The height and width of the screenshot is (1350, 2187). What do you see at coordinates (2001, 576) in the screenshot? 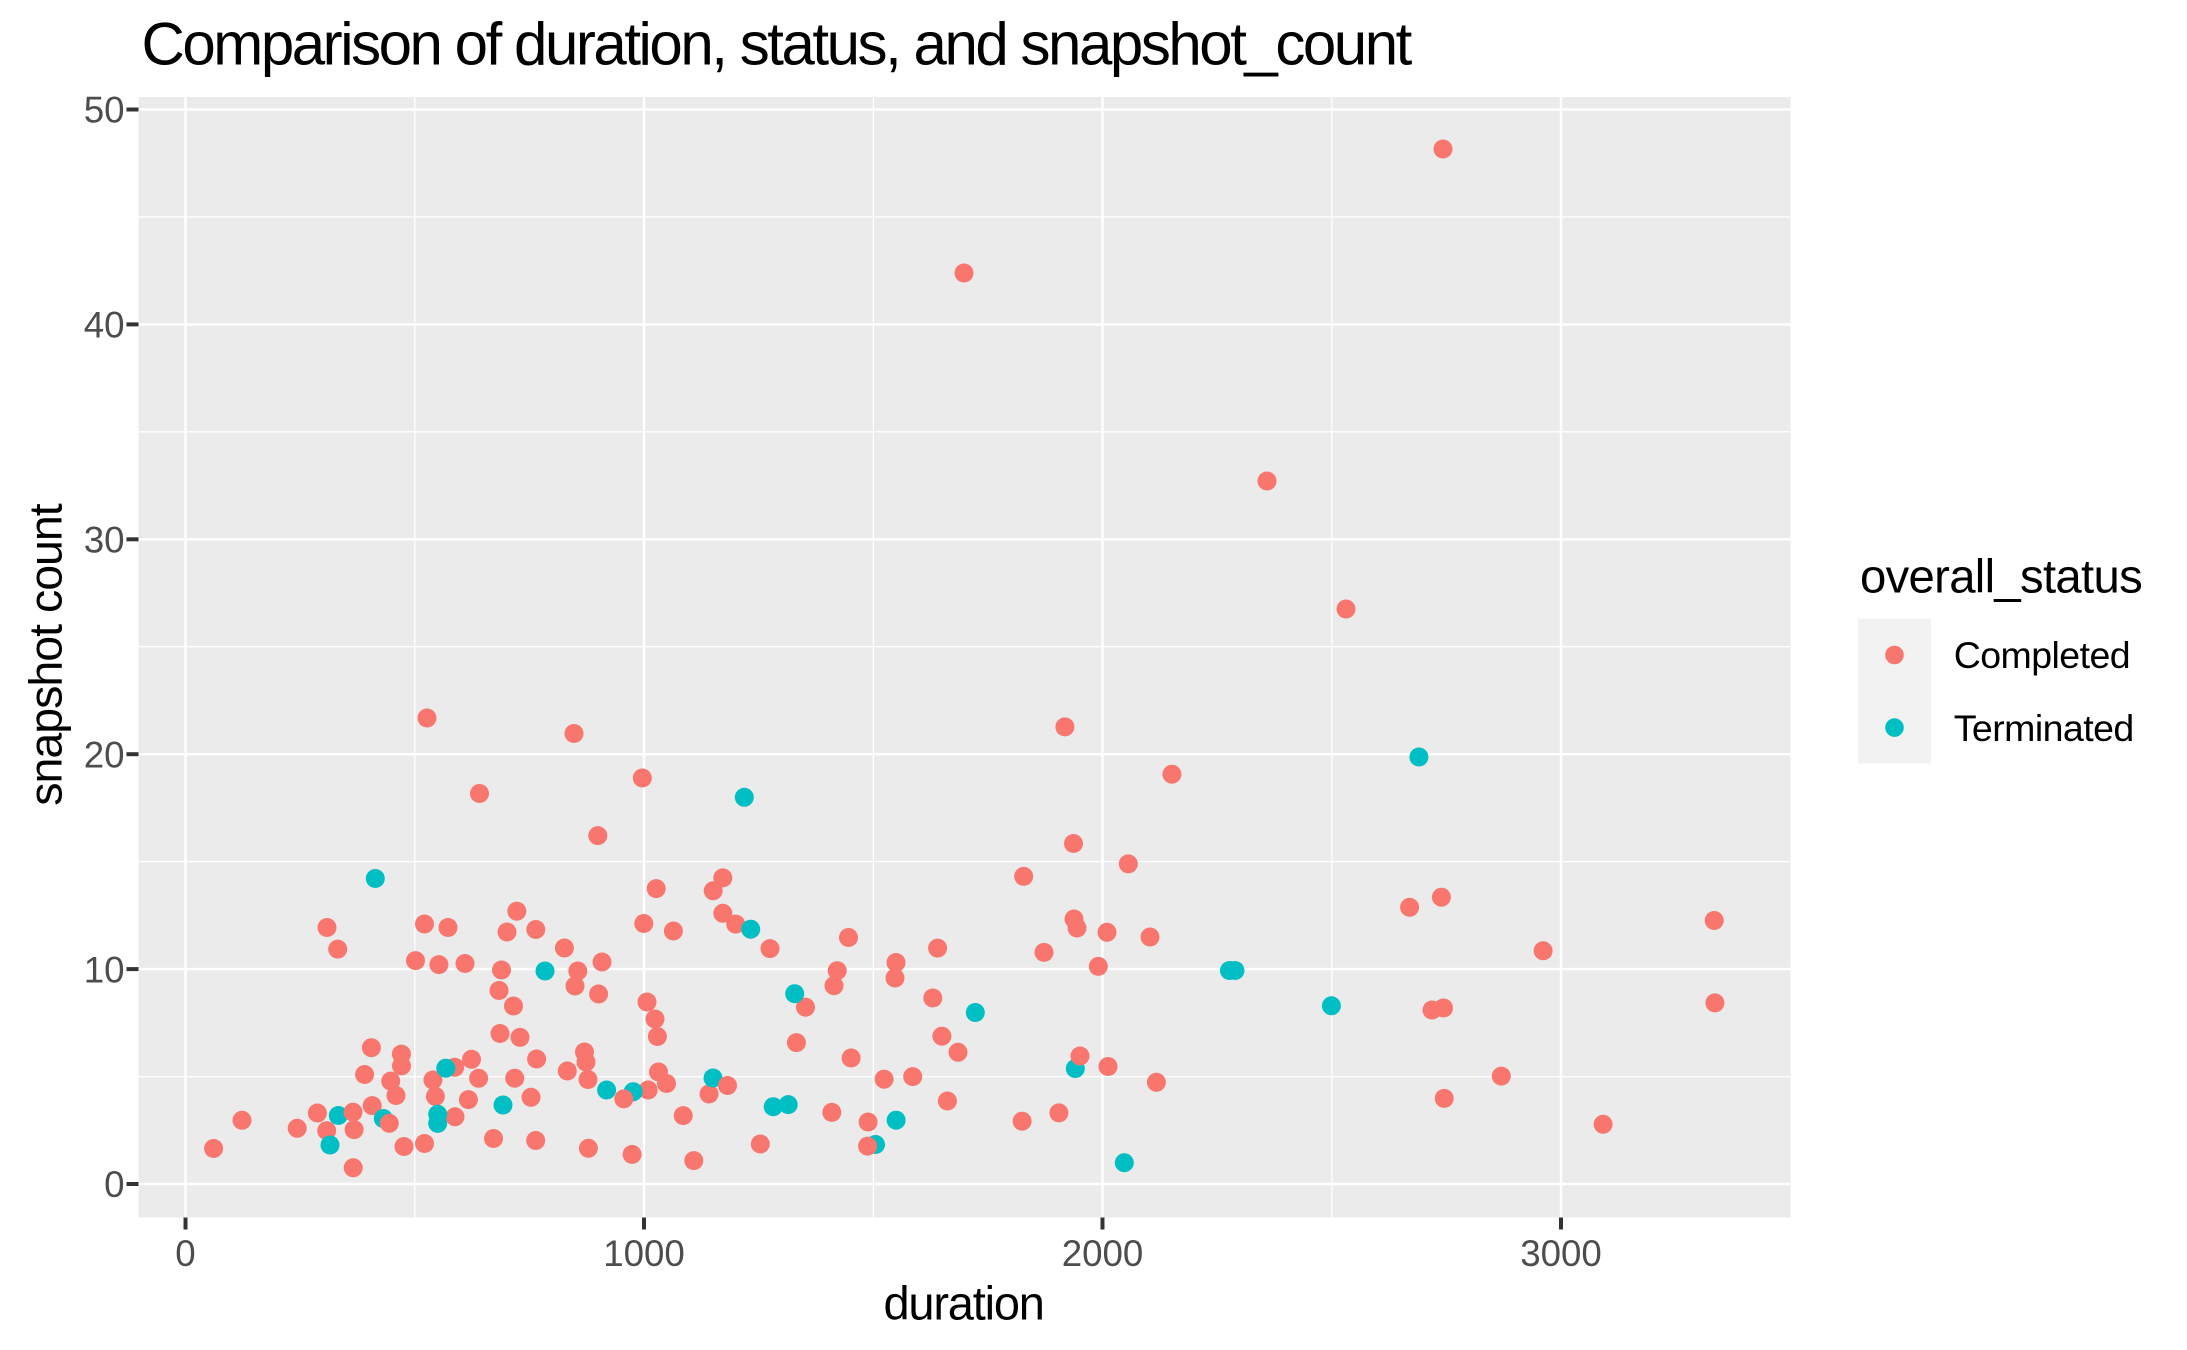
I see `svg-text: overall_status` at bounding box center [2001, 576].